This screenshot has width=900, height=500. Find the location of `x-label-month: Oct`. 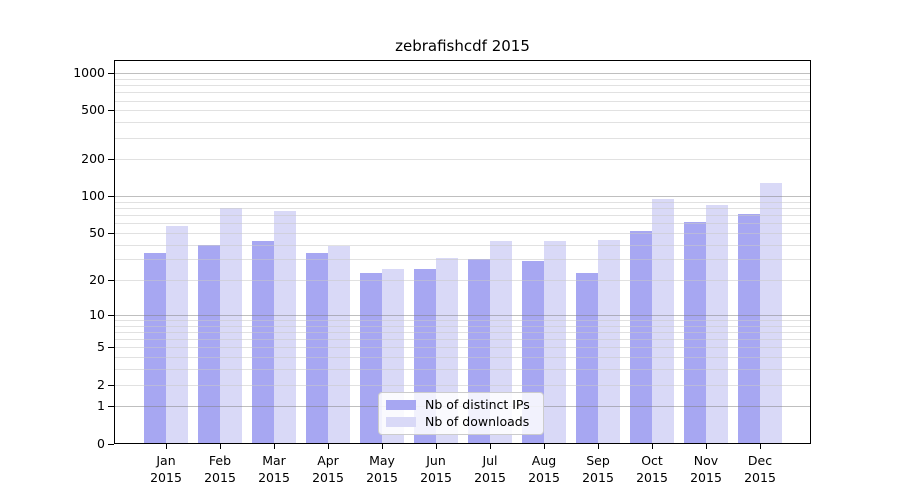

x-label-month: Oct is located at coordinates (652, 460).